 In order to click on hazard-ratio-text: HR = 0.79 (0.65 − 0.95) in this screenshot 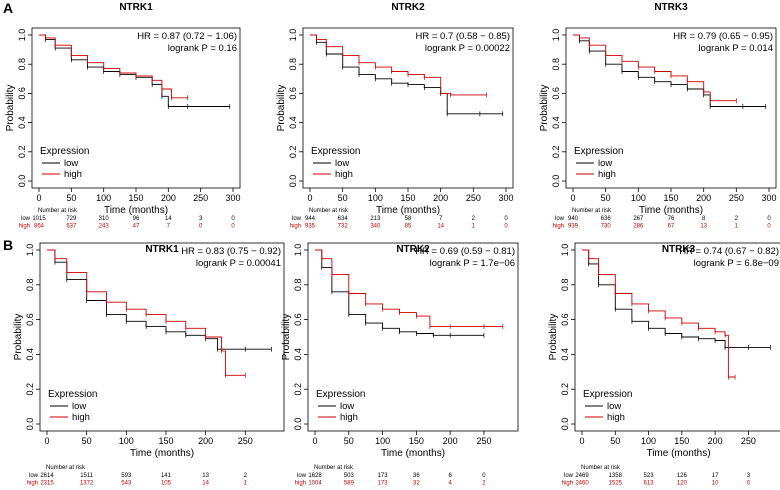, I will do `click(723, 36)`.